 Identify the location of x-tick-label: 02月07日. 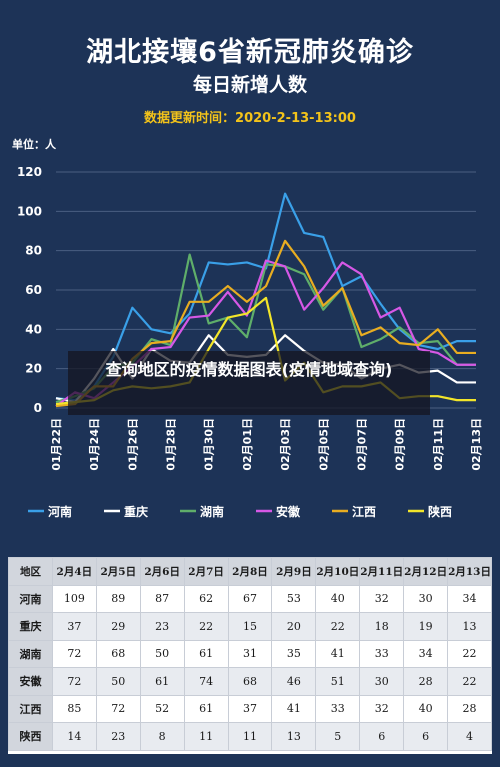
(361, 444).